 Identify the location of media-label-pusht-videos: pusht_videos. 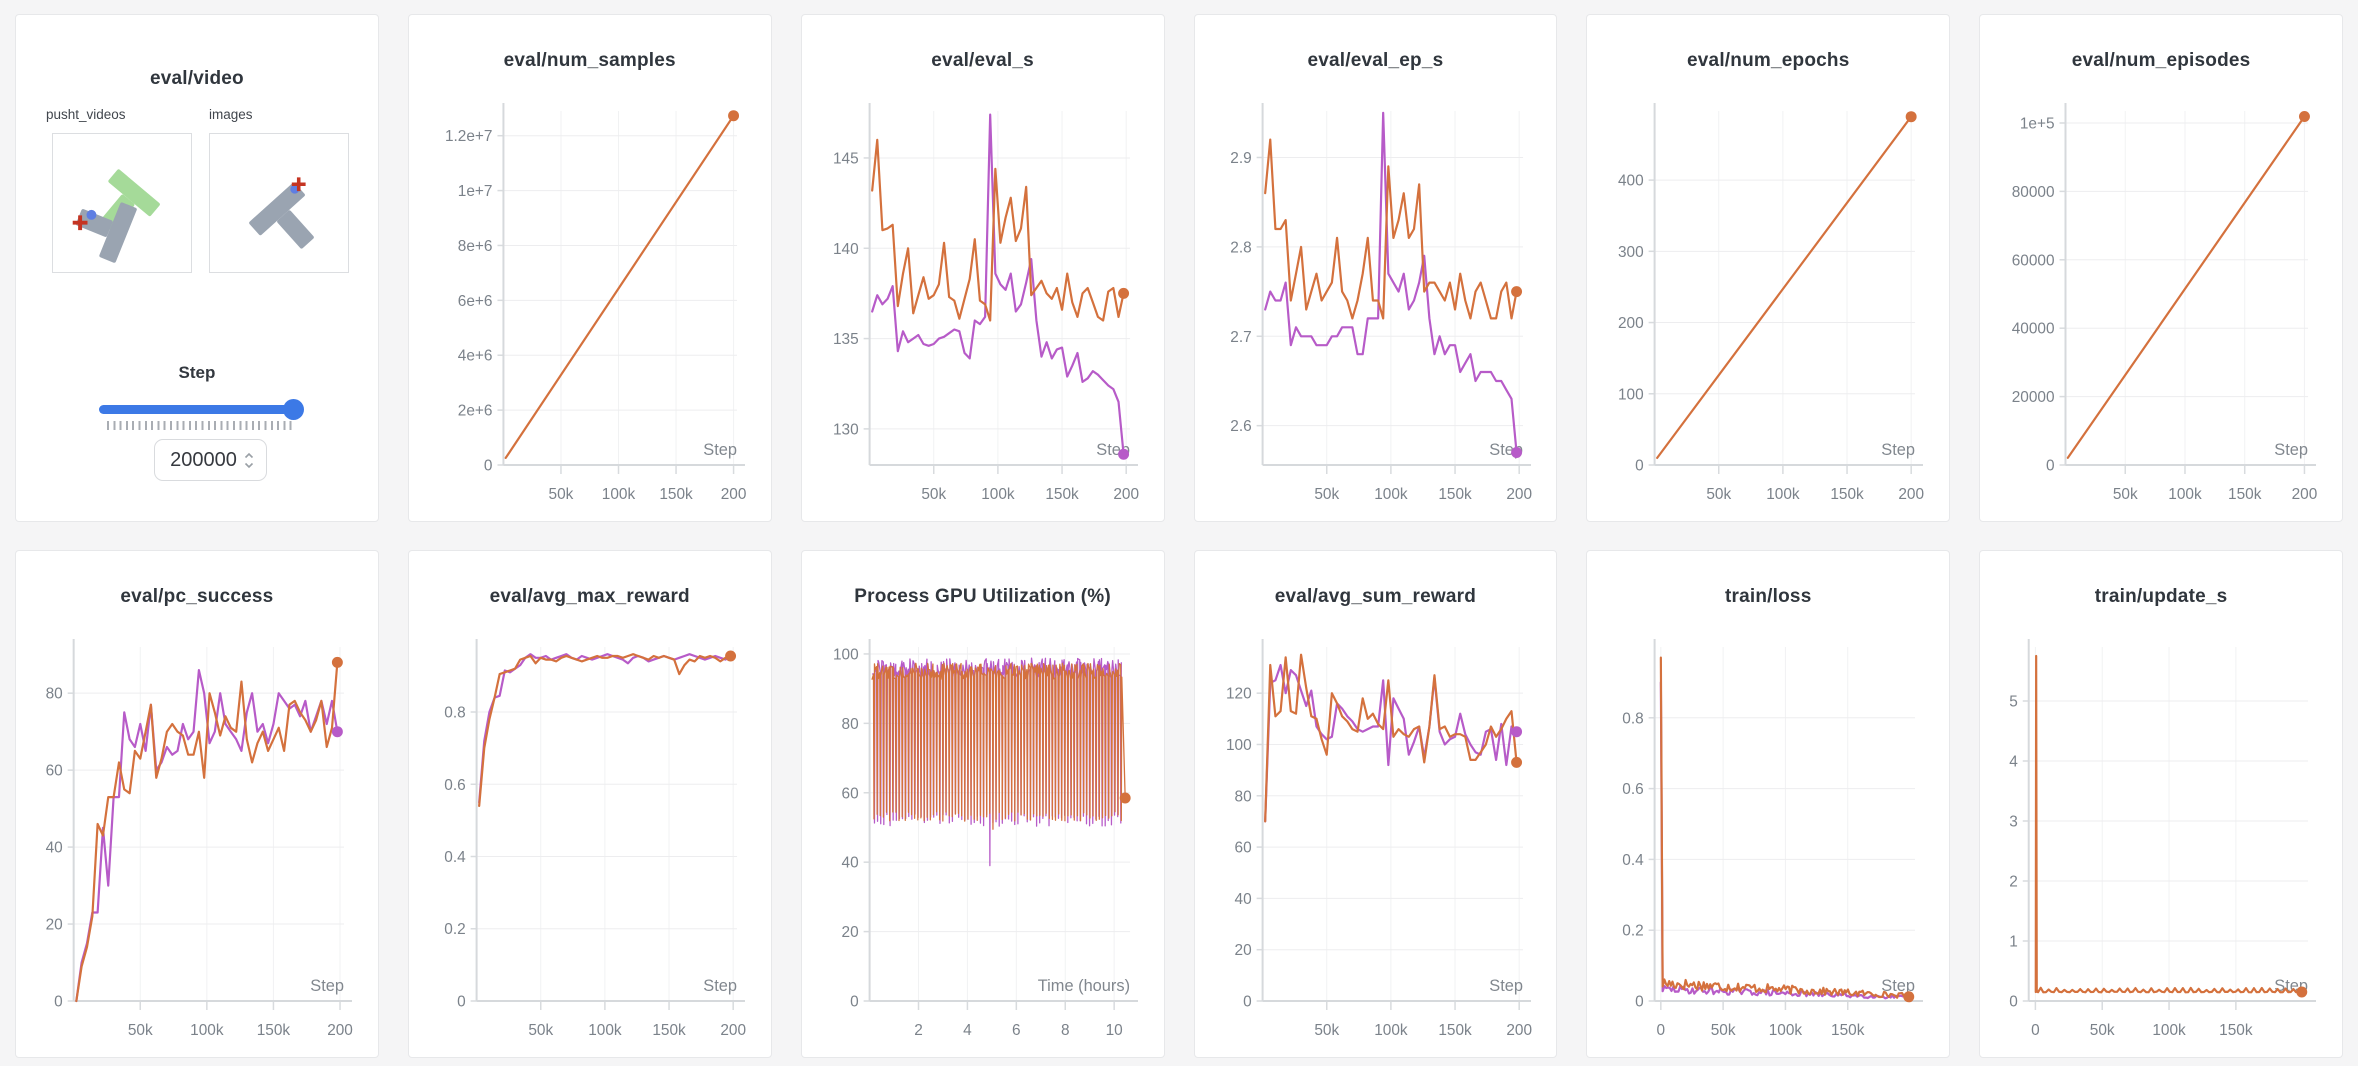
(86, 114).